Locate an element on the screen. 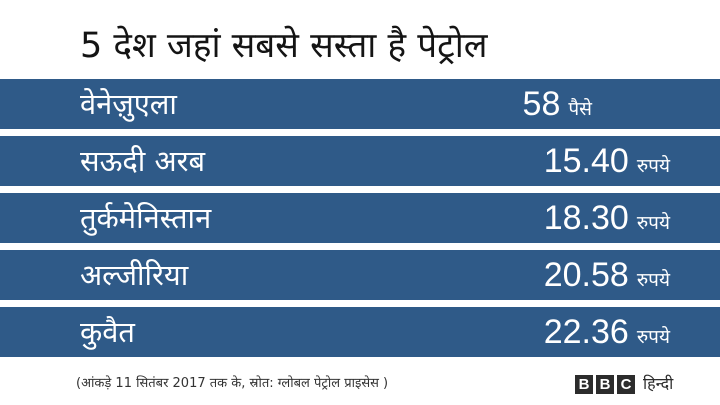 The height and width of the screenshot is (405, 720). country-name: तुर्कमेनिस्तान is located at coordinates (146, 218).